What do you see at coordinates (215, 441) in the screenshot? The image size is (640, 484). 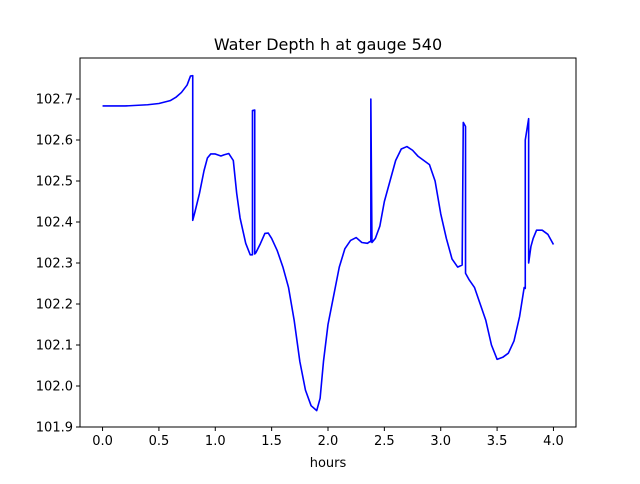 I see `x-tick-label: 1.0` at bounding box center [215, 441].